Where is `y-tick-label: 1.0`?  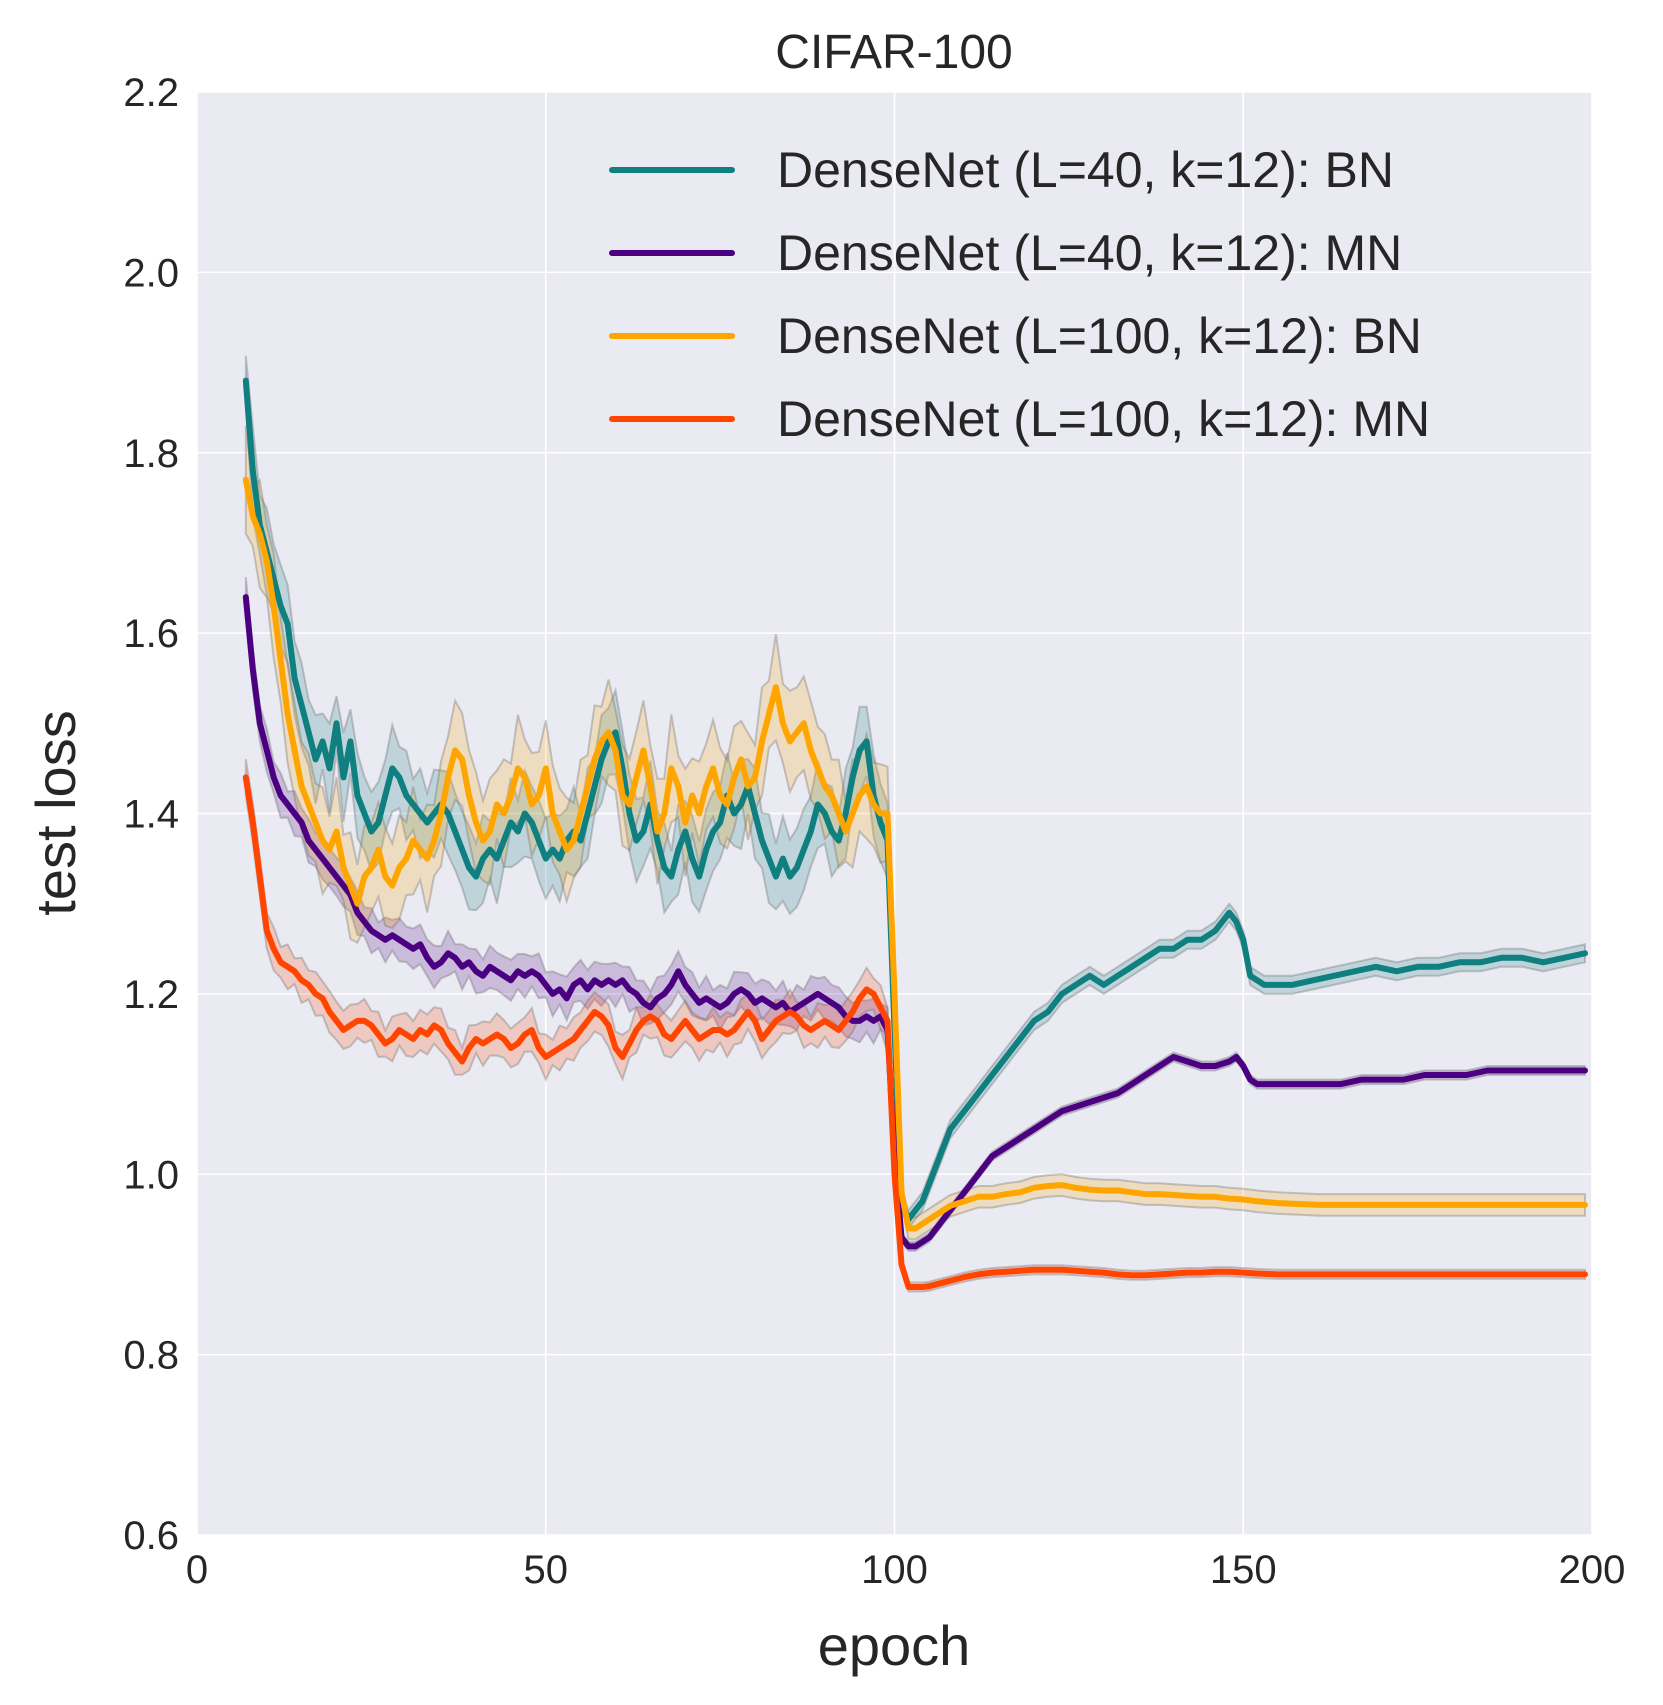 y-tick-label: 1.0 is located at coordinates (151, 1175).